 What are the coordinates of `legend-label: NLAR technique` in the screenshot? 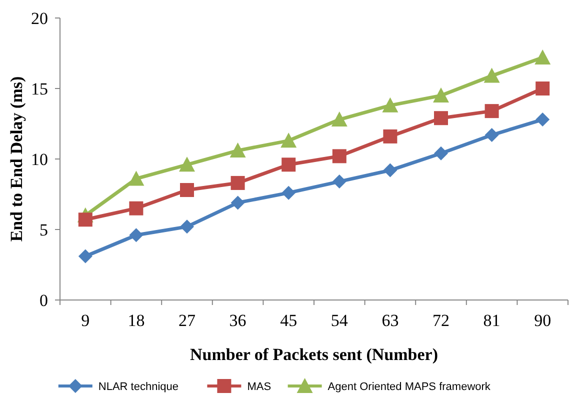 It's located at (138, 386).